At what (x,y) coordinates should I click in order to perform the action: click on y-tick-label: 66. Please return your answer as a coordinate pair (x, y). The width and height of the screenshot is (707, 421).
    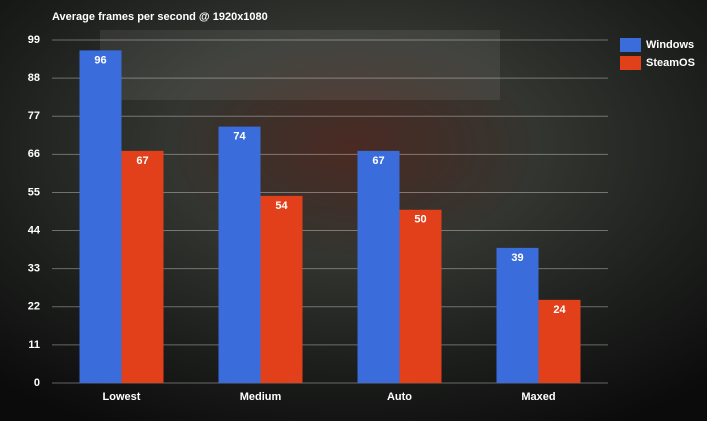
    Looking at the image, I should click on (34, 154).